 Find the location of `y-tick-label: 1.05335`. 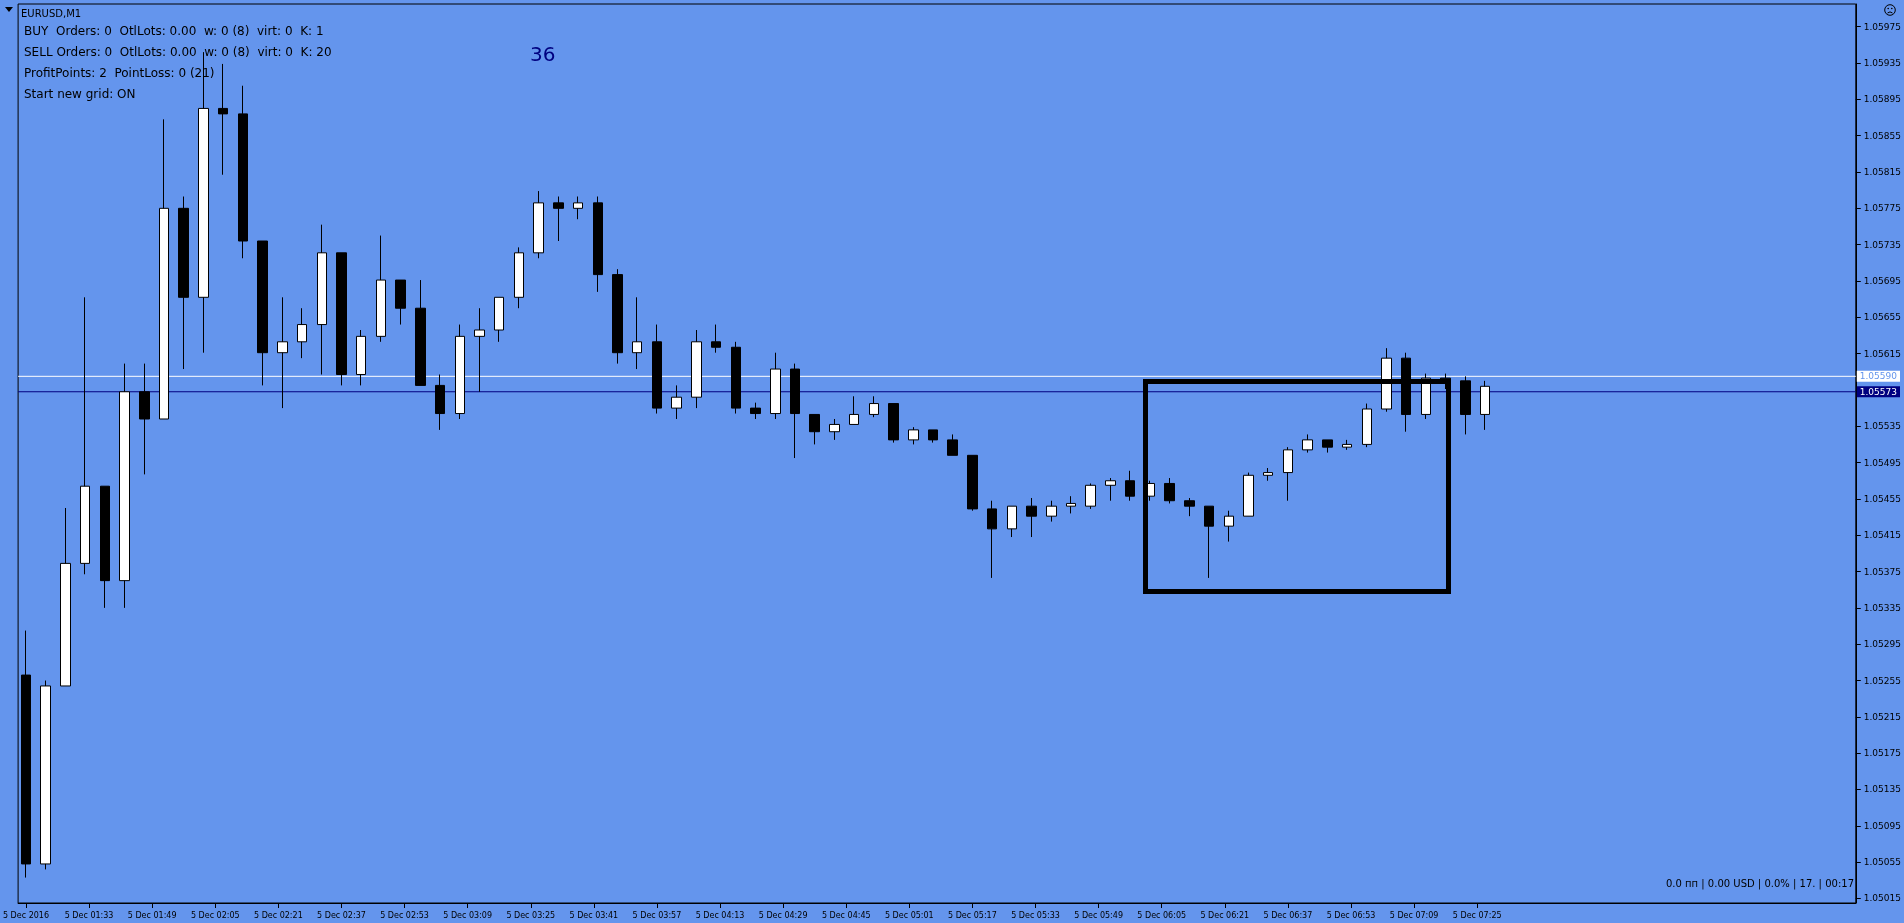

y-tick-label: 1.05335 is located at coordinates (1882, 607).